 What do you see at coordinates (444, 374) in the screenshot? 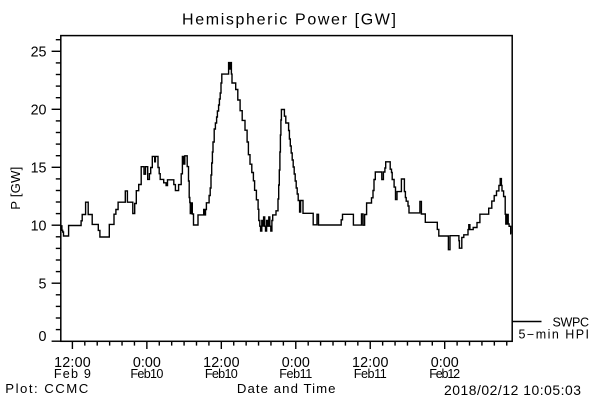
I see `svg-text: Feb12` at bounding box center [444, 374].